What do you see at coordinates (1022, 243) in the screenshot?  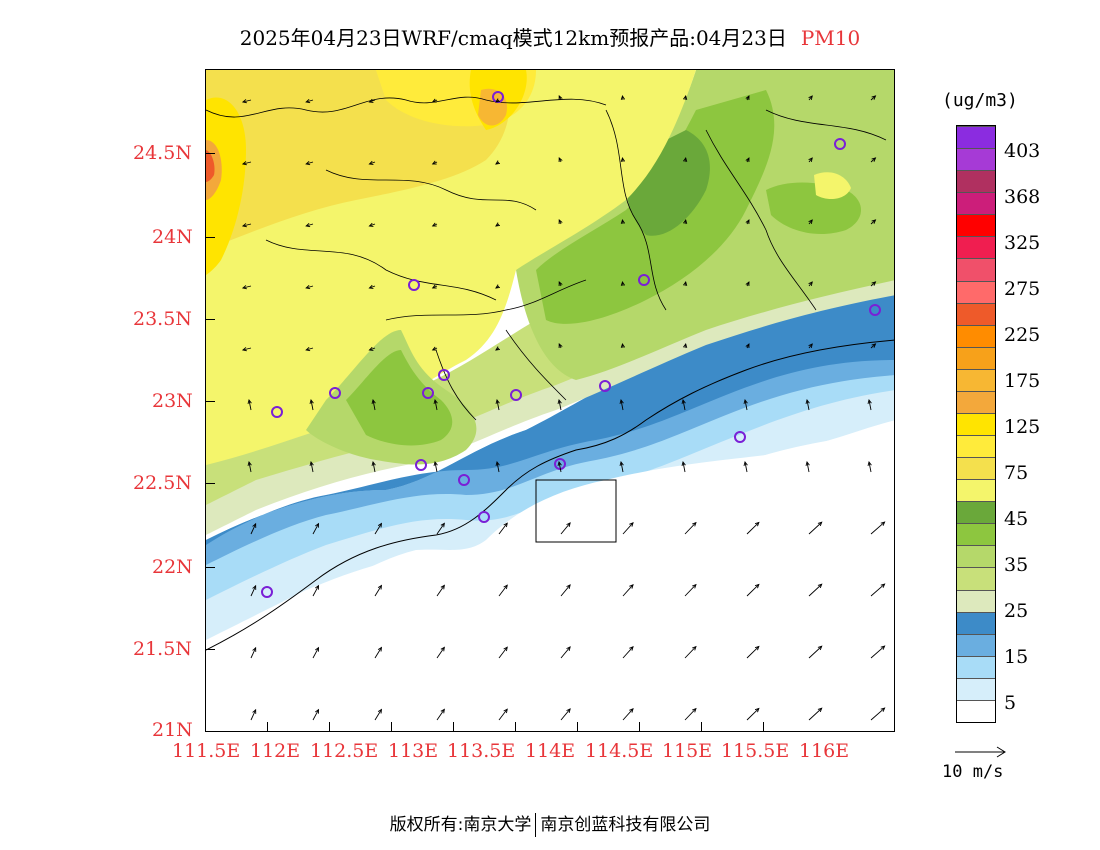 I see `colorbar-label: 325` at bounding box center [1022, 243].